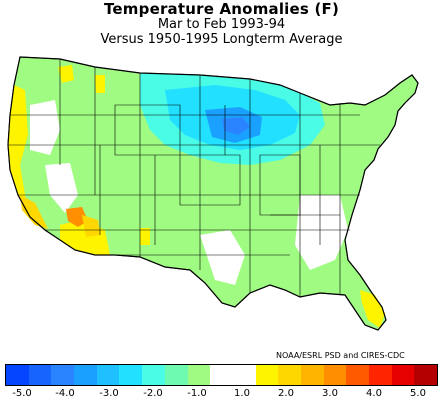  What do you see at coordinates (222, 257) in the screenshot?
I see `anomaly-region-normal-south` at bounding box center [222, 257].